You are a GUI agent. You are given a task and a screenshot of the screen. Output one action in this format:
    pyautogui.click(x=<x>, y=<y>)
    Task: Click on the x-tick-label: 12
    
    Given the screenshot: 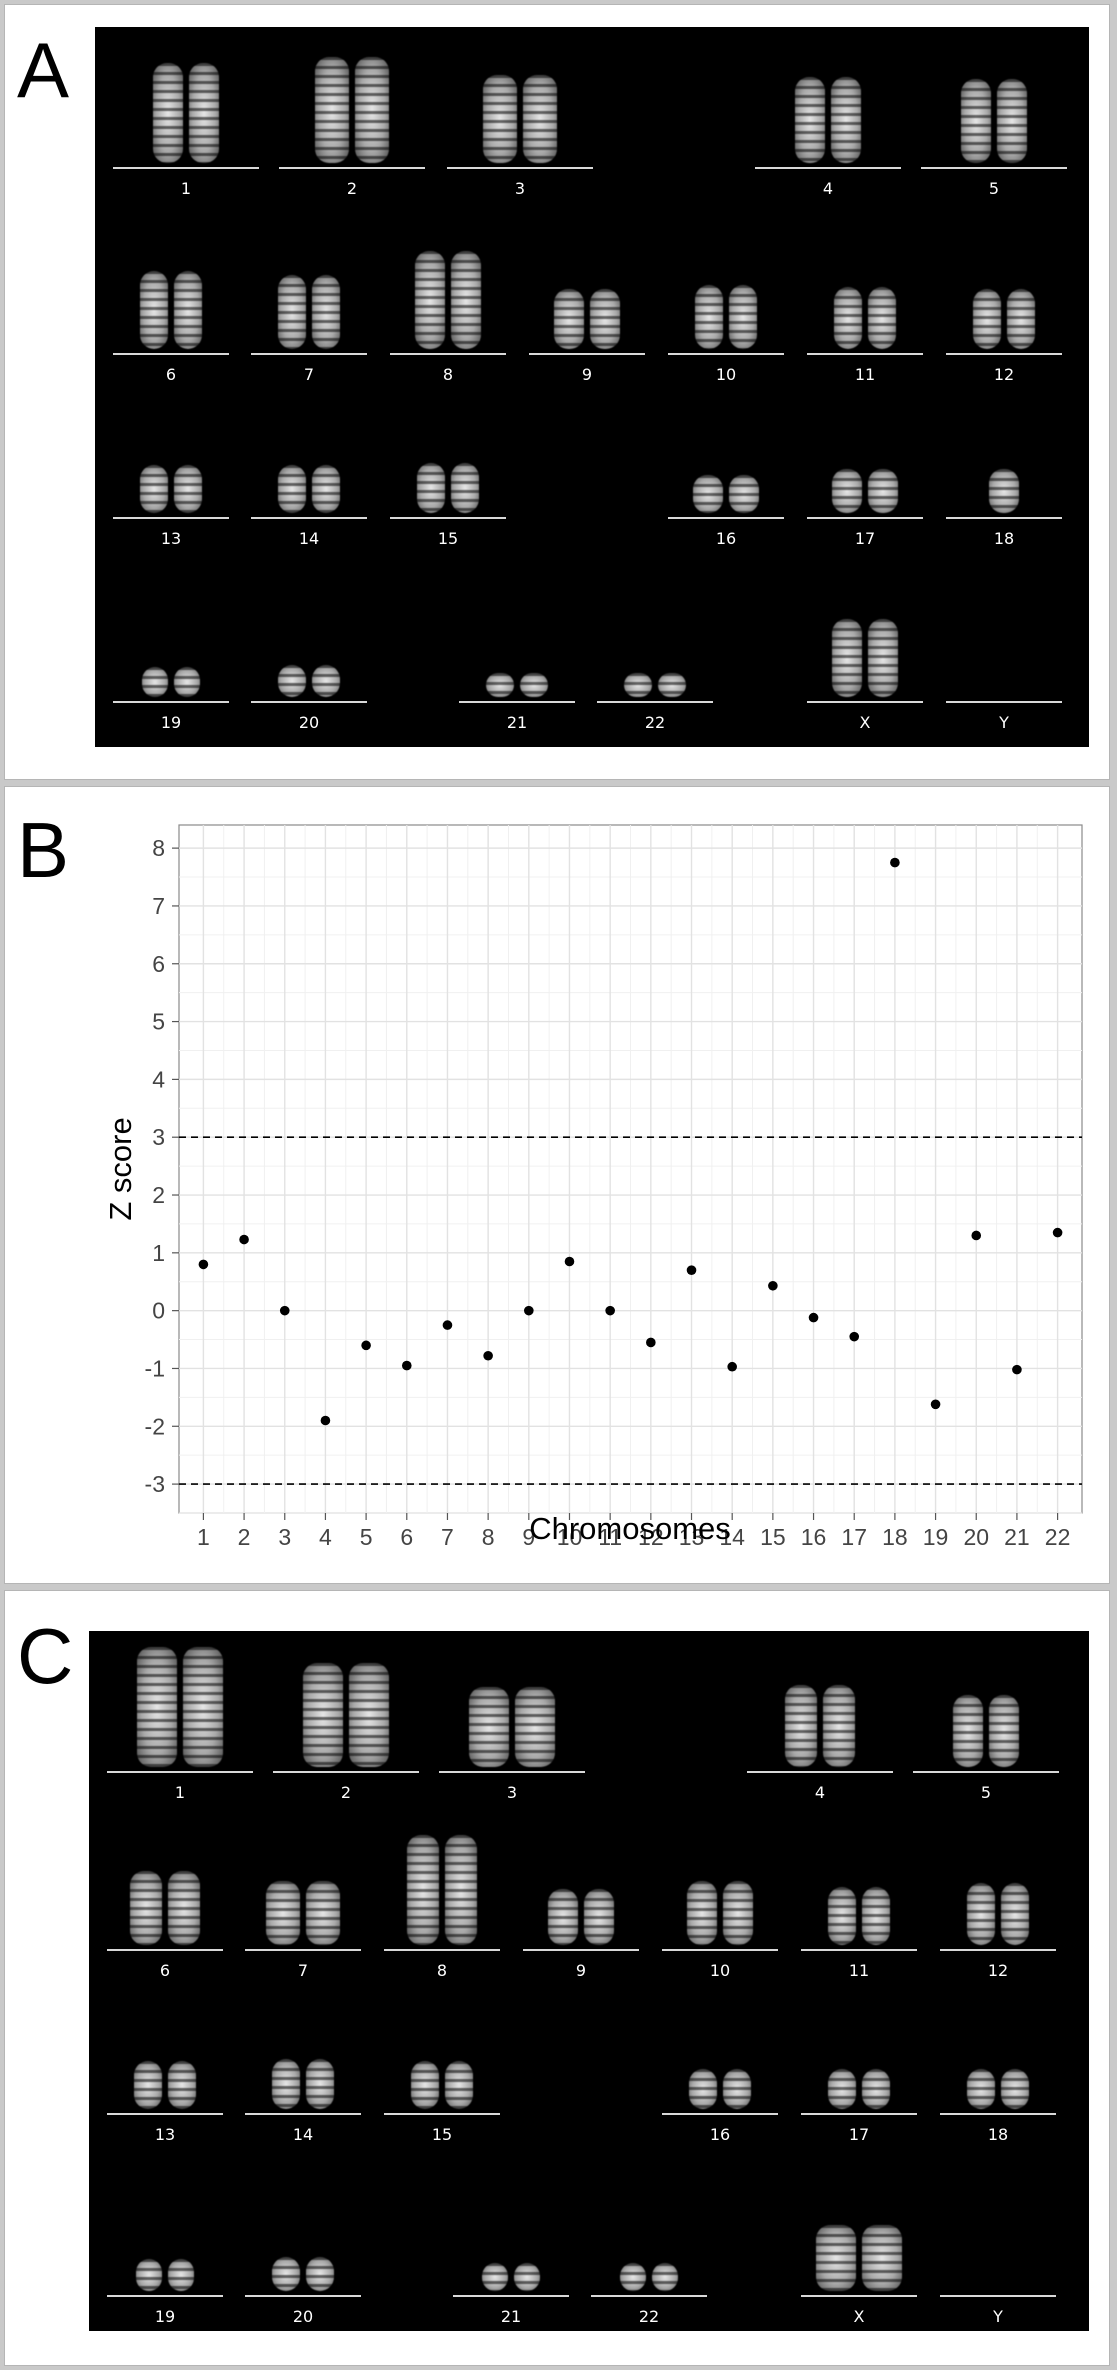 What is the action you would take?
    pyautogui.click(x=651, y=1537)
    